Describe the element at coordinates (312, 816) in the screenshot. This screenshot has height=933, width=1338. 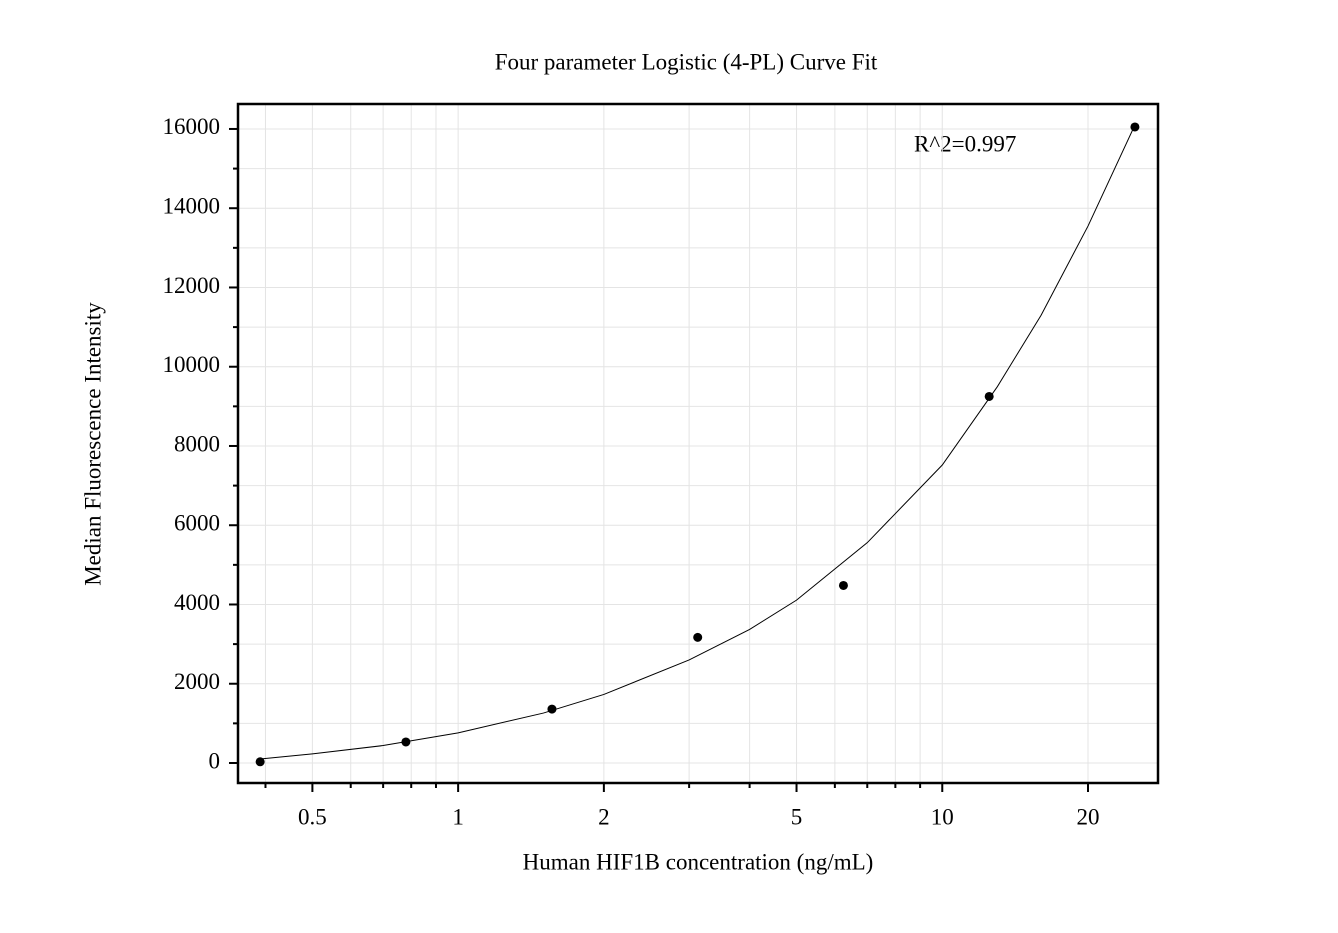
I see `x-tick-label: 0.5` at that location.